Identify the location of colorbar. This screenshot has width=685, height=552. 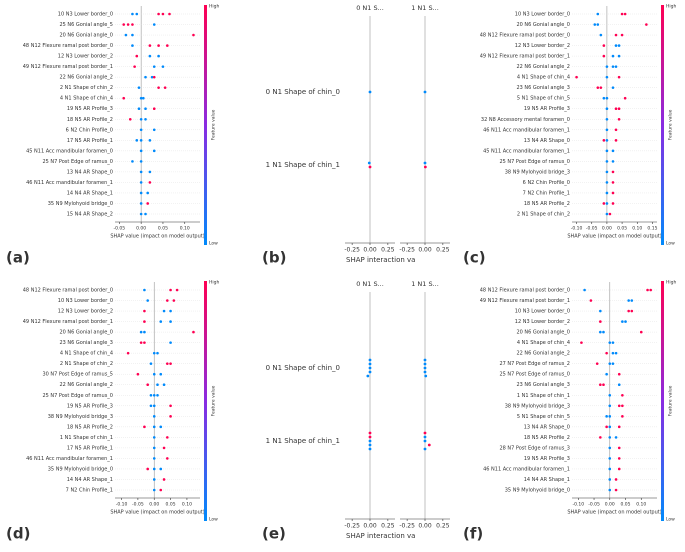
(205, 125).